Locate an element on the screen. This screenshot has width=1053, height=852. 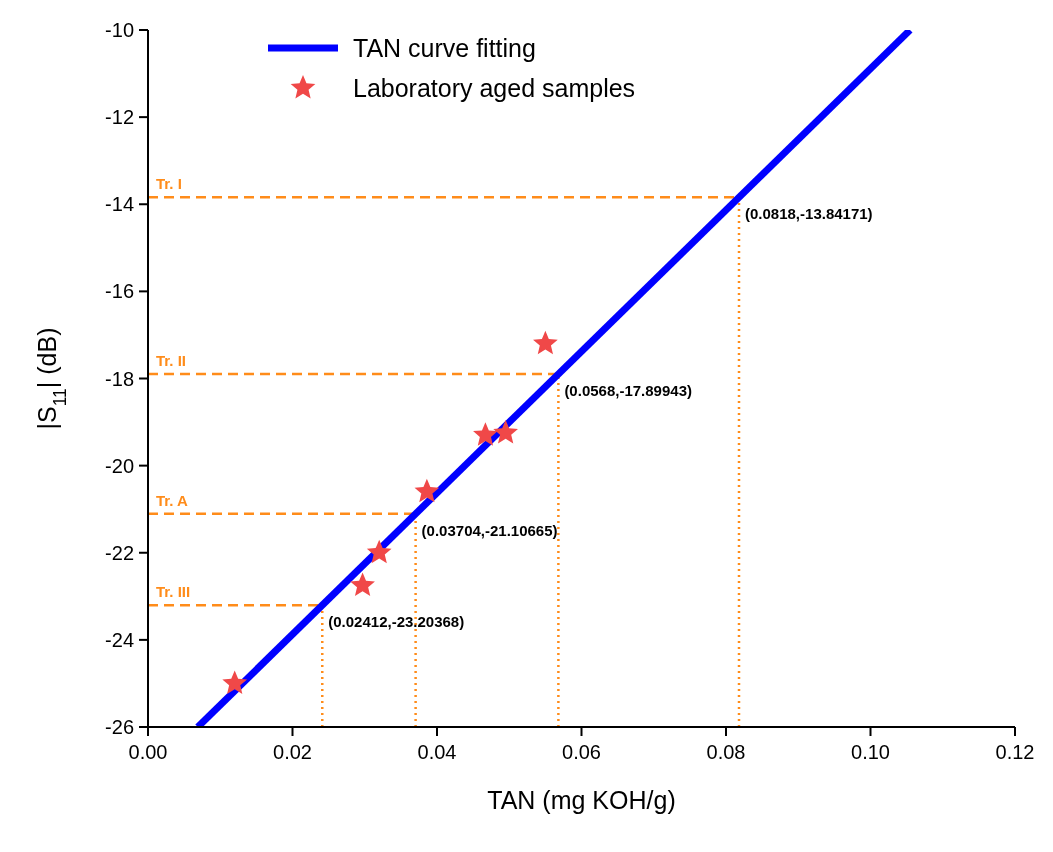
x-tick-label: 0.06 is located at coordinates (581, 752).